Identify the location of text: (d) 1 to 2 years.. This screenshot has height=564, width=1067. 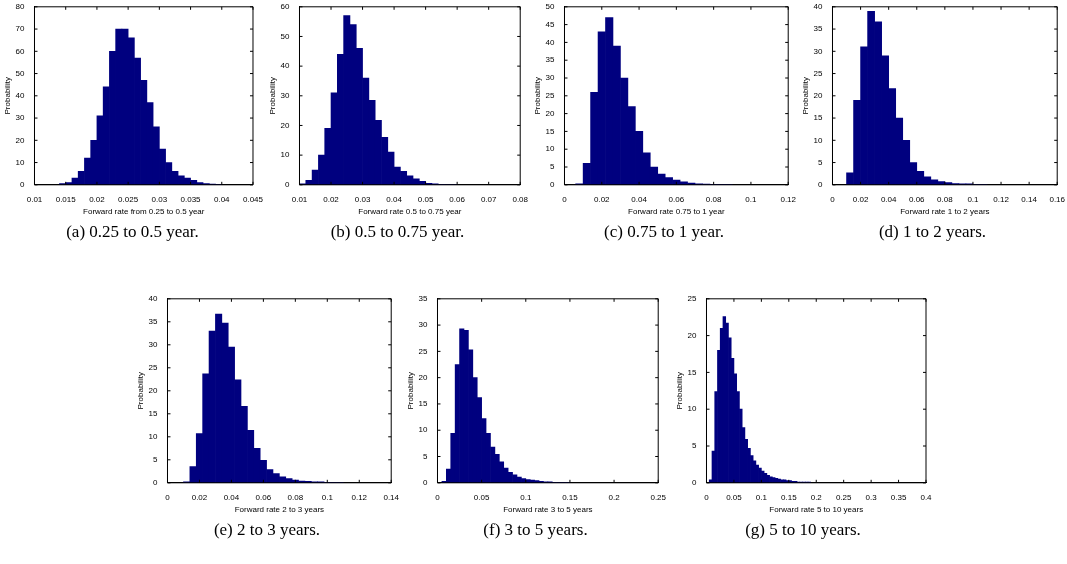
(932, 232).